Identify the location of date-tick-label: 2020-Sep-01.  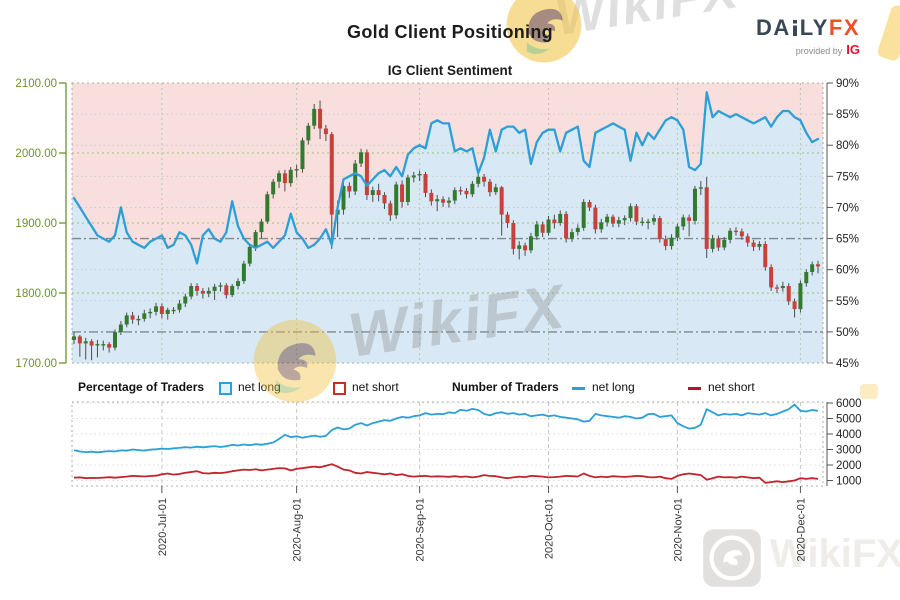
(421, 530).